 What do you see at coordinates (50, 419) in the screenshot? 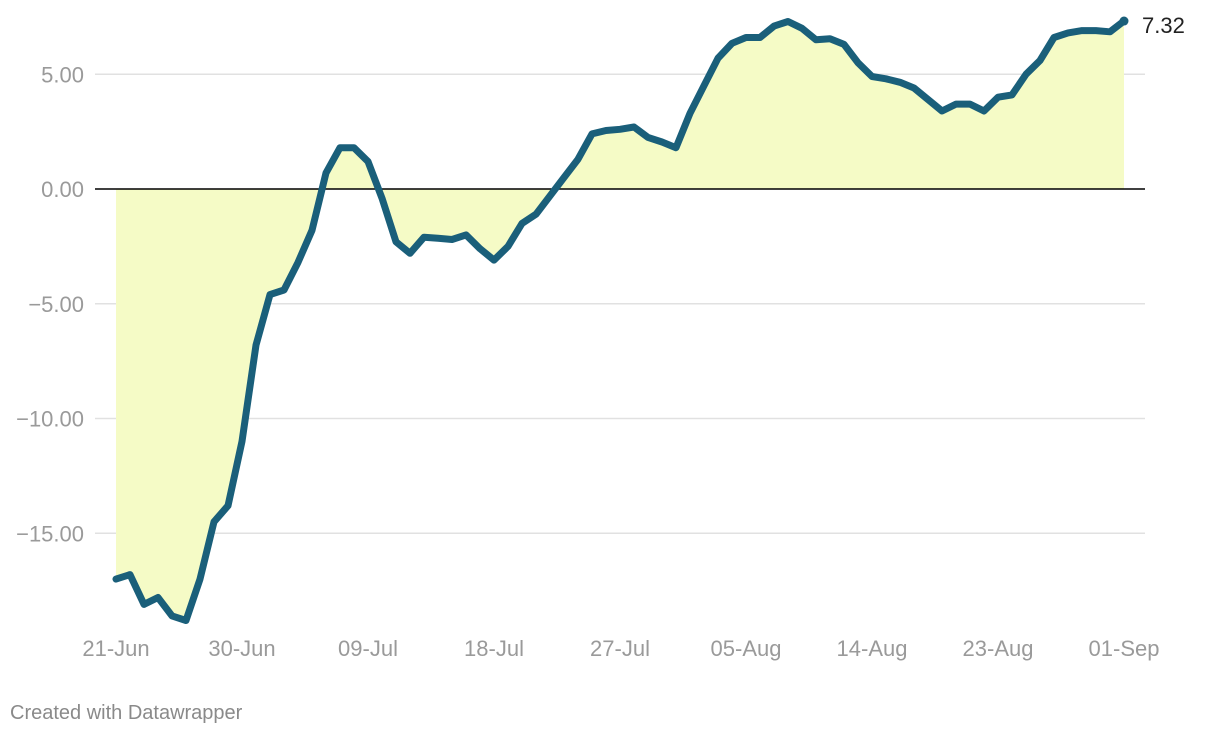
I see `y-tick-label: −10.00` at bounding box center [50, 419].